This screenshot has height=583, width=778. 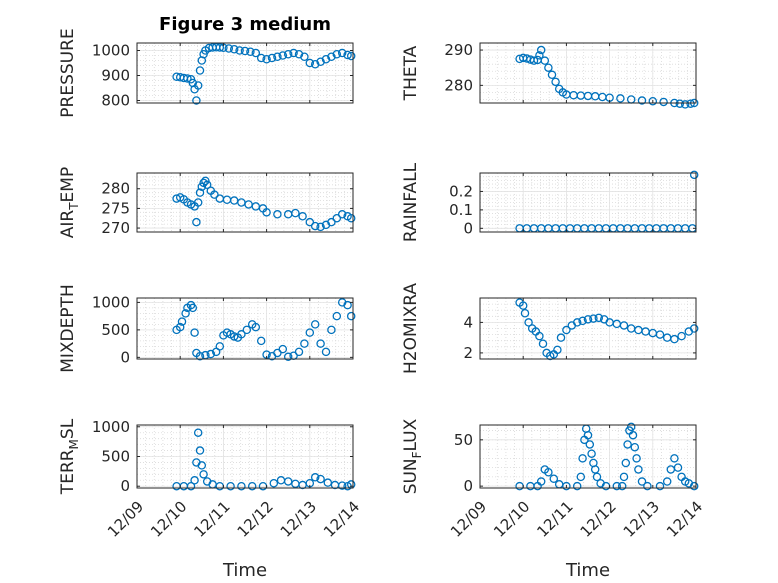 I want to click on x-axis-label-right: Time, so click(x=587, y=570).